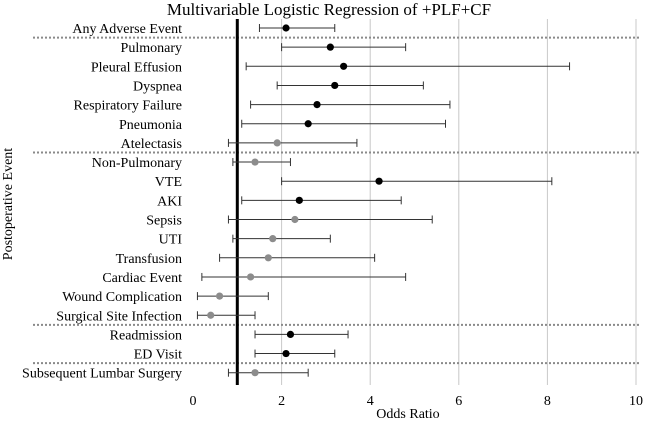 The height and width of the screenshot is (427, 645). What do you see at coordinates (146, 335) in the screenshot?
I see `row-label: Readmission` at bounding box center [146, 335].